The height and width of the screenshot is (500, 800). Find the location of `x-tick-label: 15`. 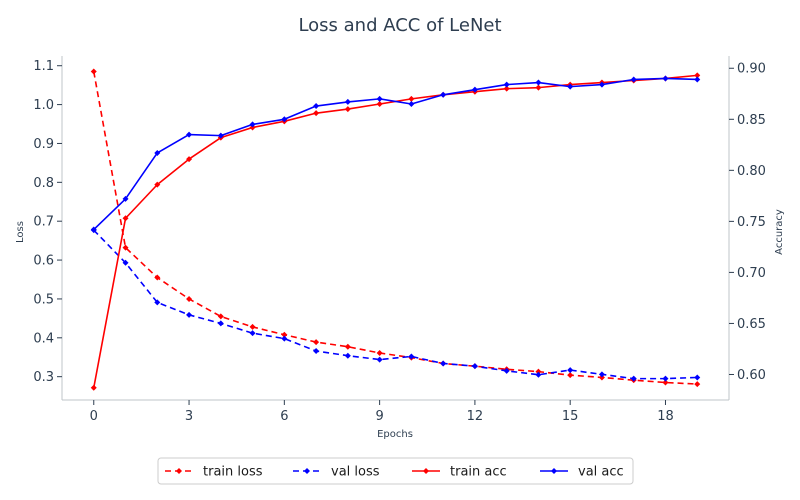

x-tick-label: 15 is located at coordinates (570, 416).